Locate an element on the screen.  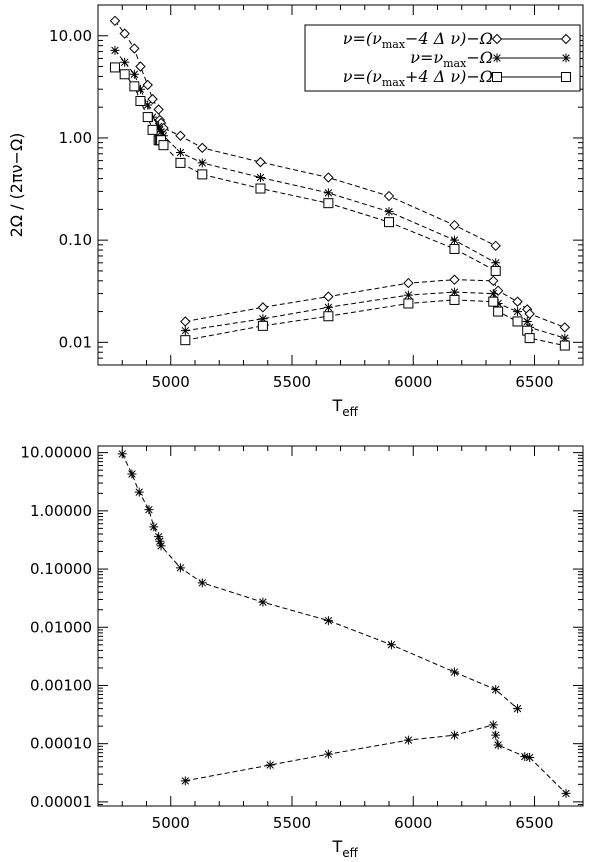
y-tick-label: 10.00000 is located at coordinates (56, 453).